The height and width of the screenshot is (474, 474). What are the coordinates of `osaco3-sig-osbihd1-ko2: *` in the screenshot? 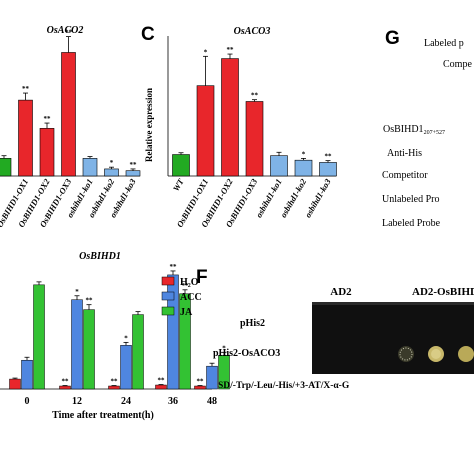 It's located at (304, 154).